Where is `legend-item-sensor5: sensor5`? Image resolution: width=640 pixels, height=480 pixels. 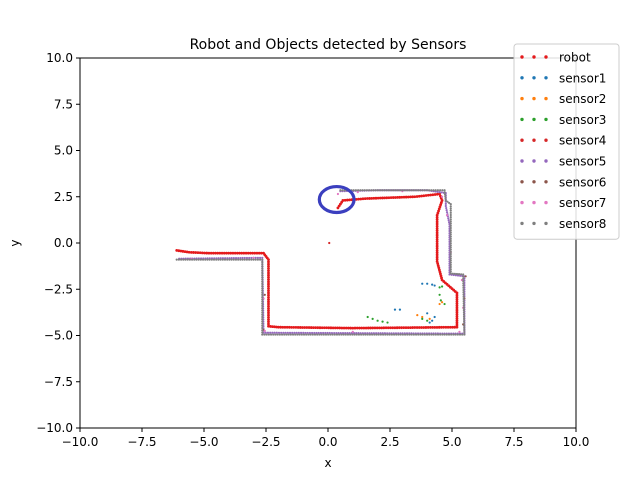 legend-item-sensor5: sensor5 is located at coordinates (563, 162).